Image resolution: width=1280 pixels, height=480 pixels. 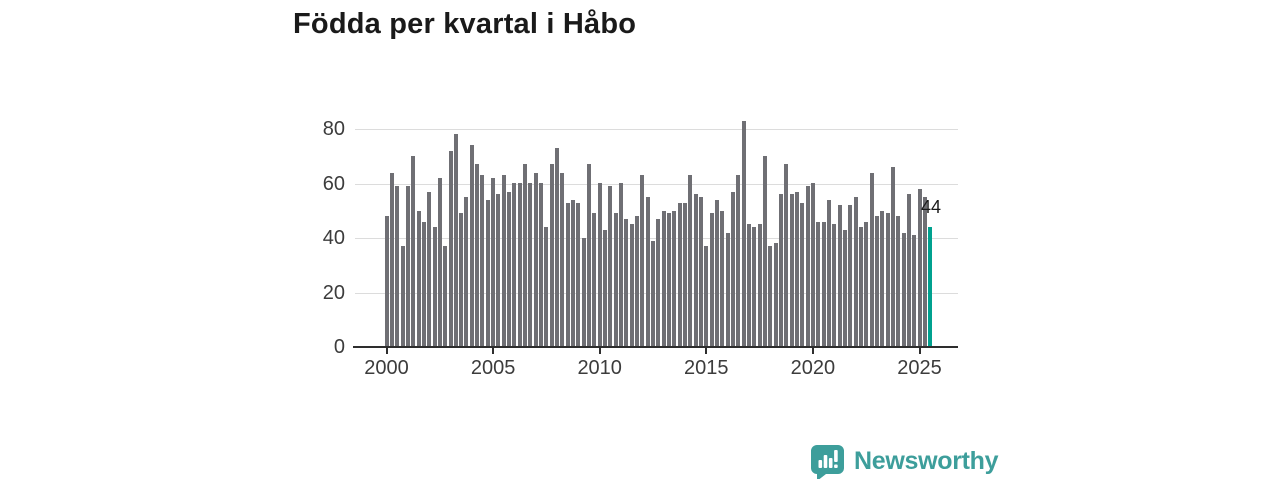 What do you see at coordinates (706, 368) in the screenshot?
I see `x-axis-tick-label: 2015` at bounding box center [706, 368].